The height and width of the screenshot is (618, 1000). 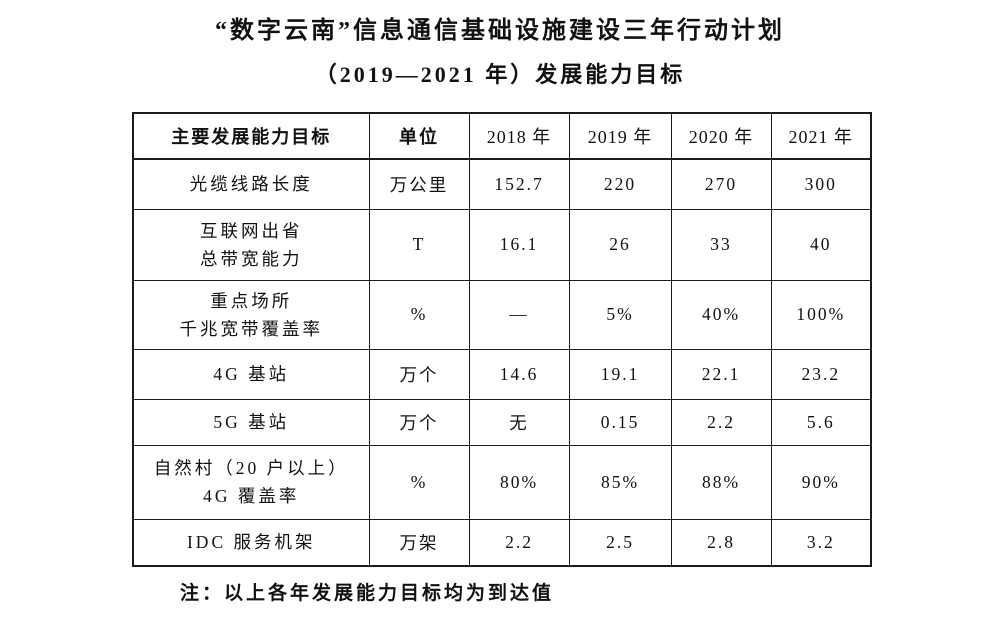 I want to click on table-row-idc-racks: IDC 服务机架 万架 2.2 2.5 2.8 3.2, so click(x=502, y=542).